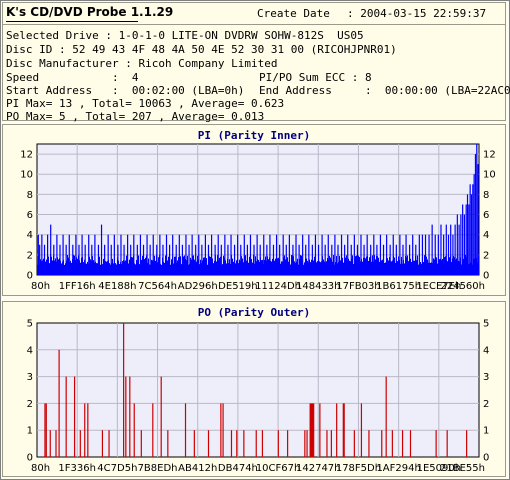 This screenshot has height=480, width=510. What do you see at coordinates (439, 468) in the screenshot?
I see `po-x-tick: 1E5090h` at bounding box center [439, 468].